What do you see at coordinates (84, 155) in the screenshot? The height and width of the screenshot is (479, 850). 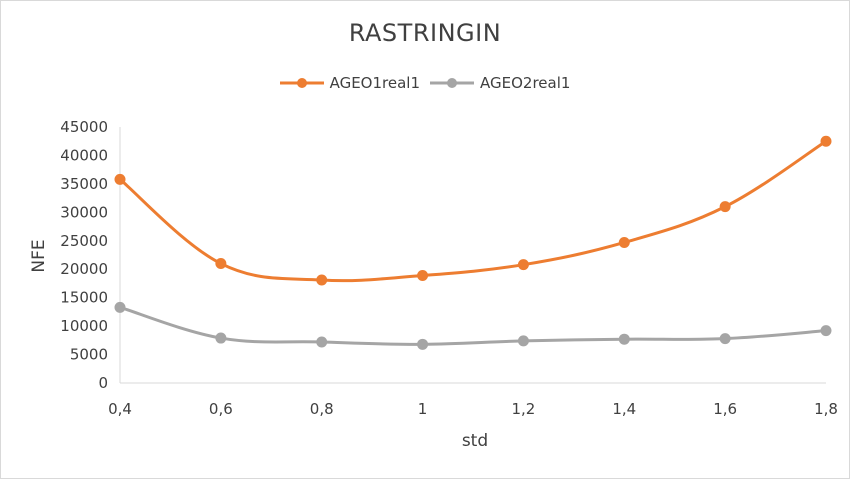 I see `y-tick-label: 40000` at bounding box center [84, 155].